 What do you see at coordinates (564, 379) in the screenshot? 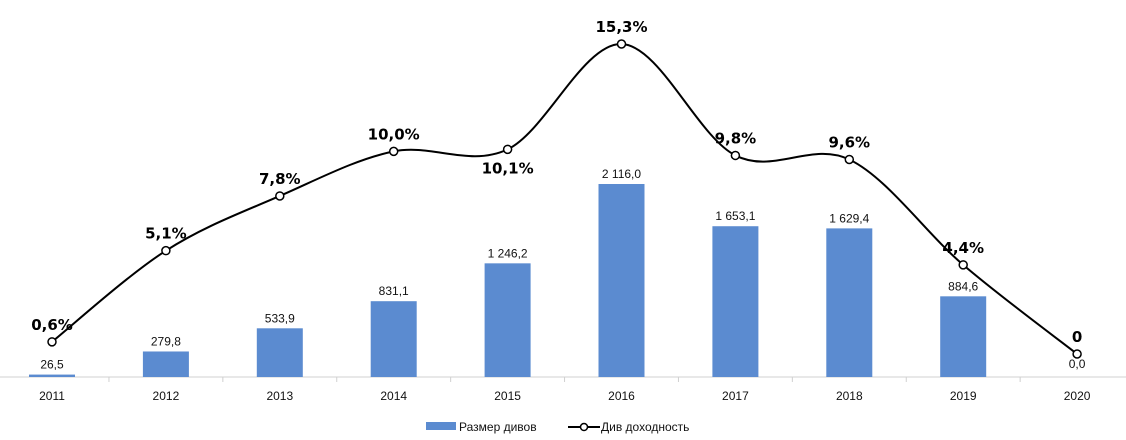
I see `x-axis-ticks` at bounding box center [564, 379].